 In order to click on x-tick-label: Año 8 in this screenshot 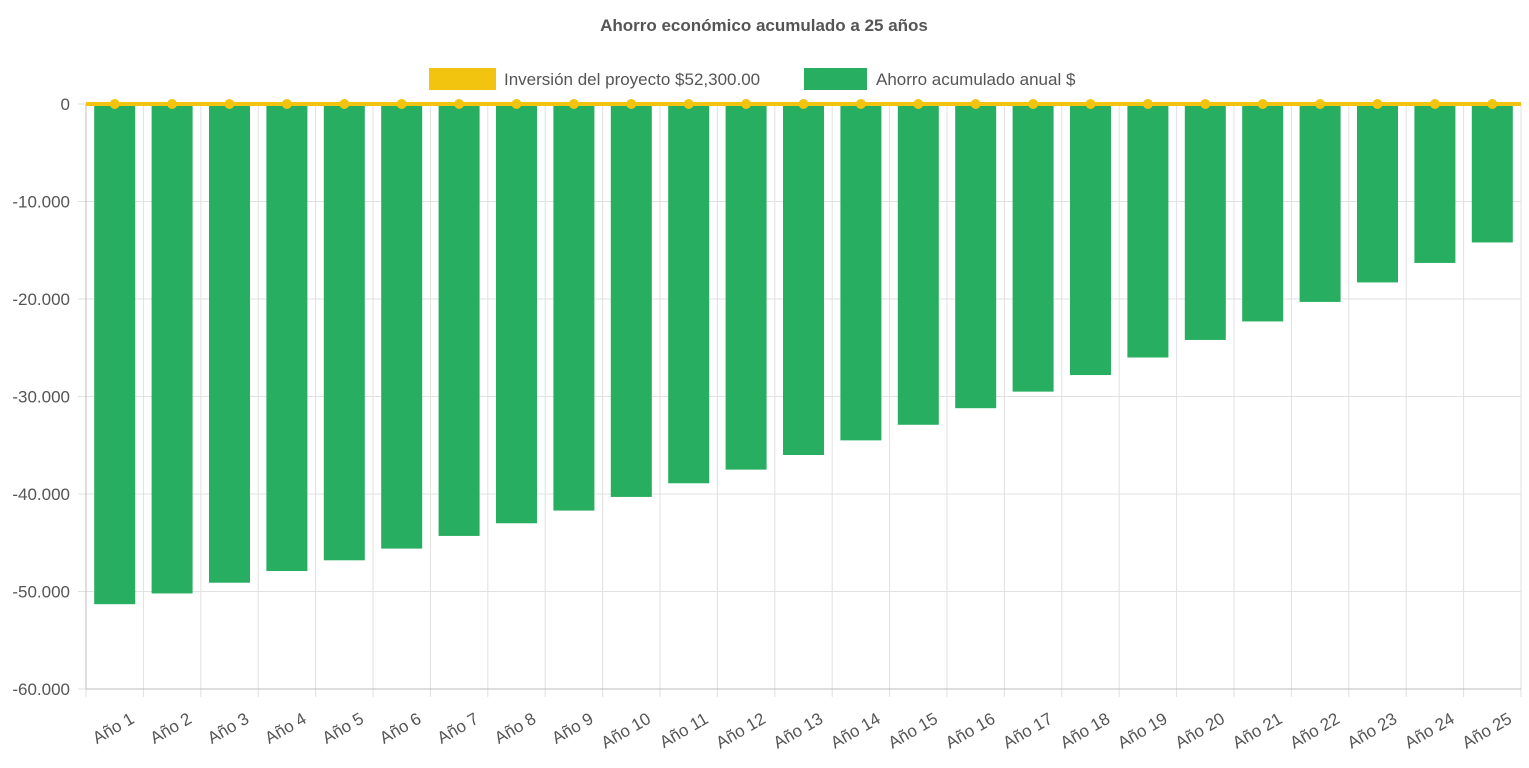, I will do `click(515, 728)`.